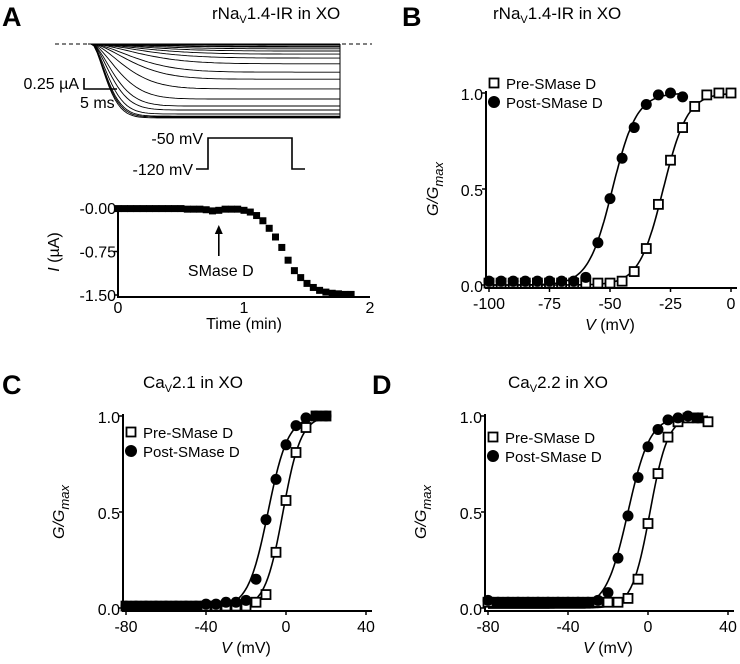  I want to click on timecourse-plot: -0.00 -0.75 -1.500 1 2 SMase D, so click(227, 259).